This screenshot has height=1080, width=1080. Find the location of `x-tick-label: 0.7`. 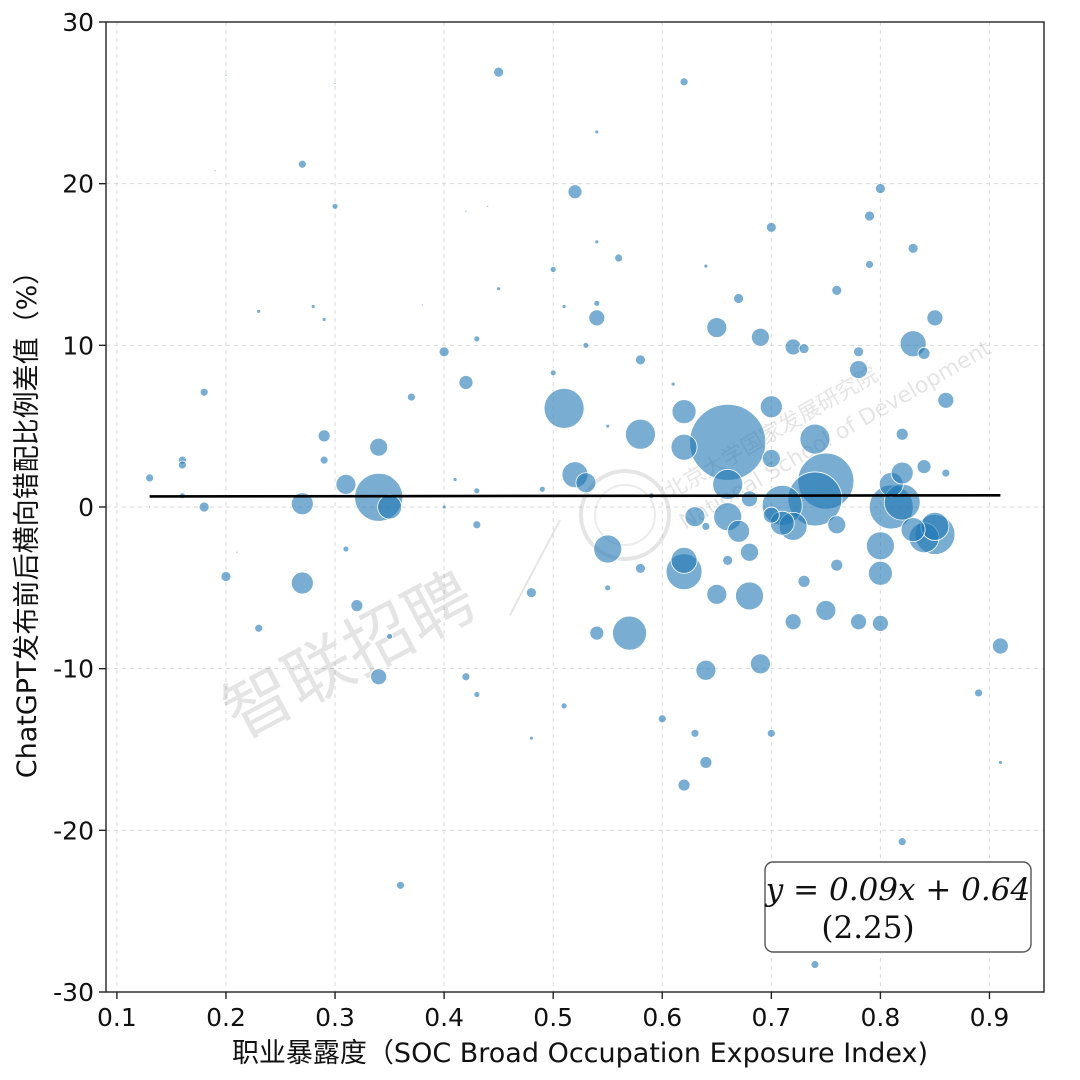

x-tick-label: 0.7 is located at coordinates (771, 1017).